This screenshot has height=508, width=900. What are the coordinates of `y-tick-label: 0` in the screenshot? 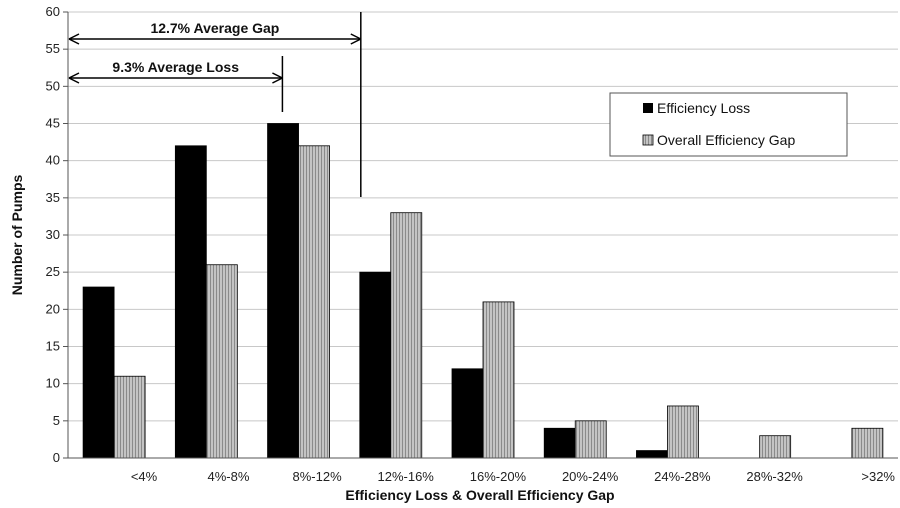 It's located at (56, 457).